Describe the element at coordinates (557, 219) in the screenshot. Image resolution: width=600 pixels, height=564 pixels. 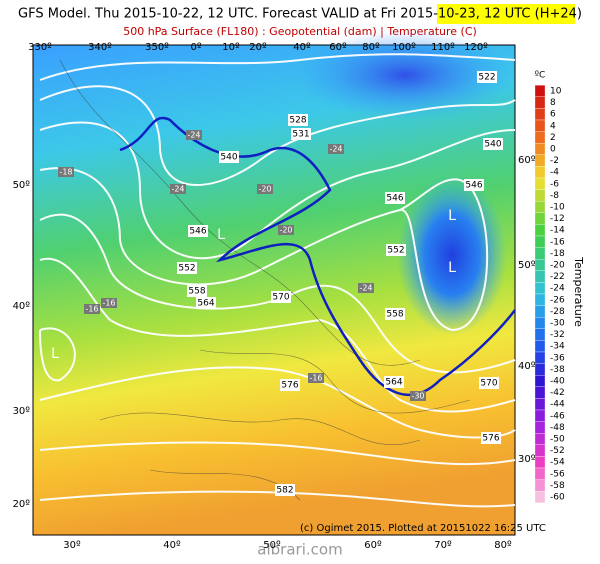
I see `colorbar-label: -12` at that location.